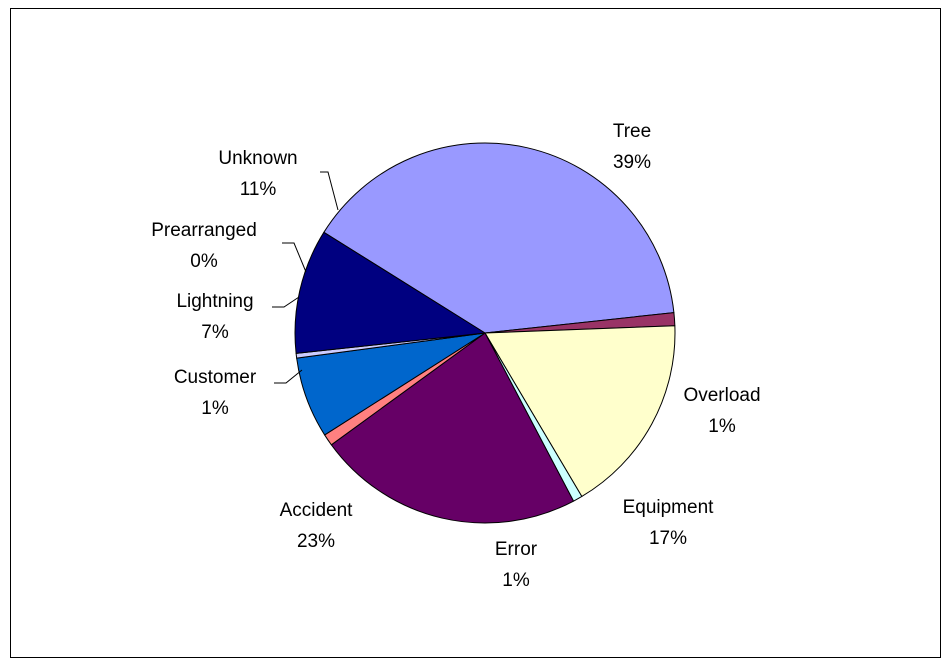 This screenshot has width=944, height=658. What do you see at coordinates (204, 246) in the screenshot?
I see `slice-label-prearranged: Prearranged 0%` at bounding box center [204, 246].